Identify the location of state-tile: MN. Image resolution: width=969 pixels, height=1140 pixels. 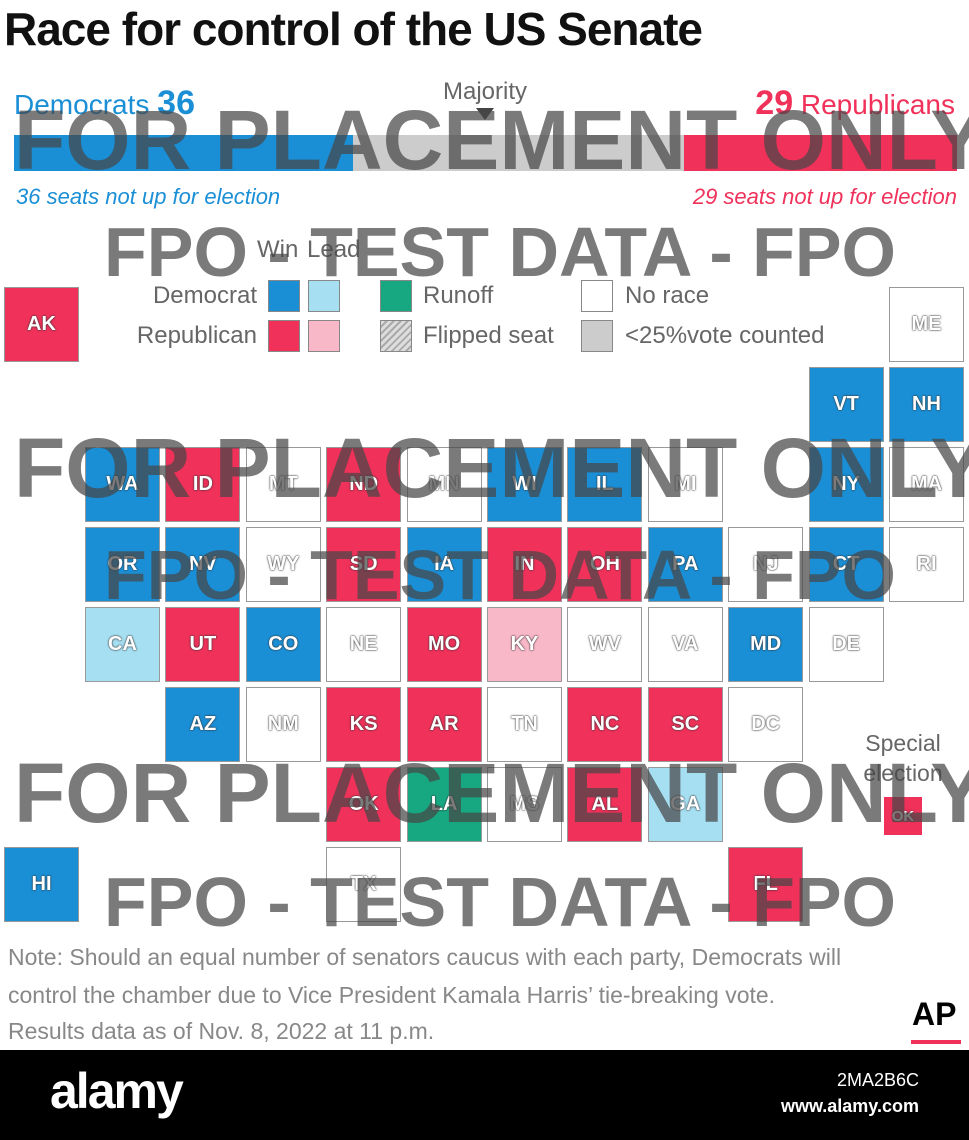
(444, 484).